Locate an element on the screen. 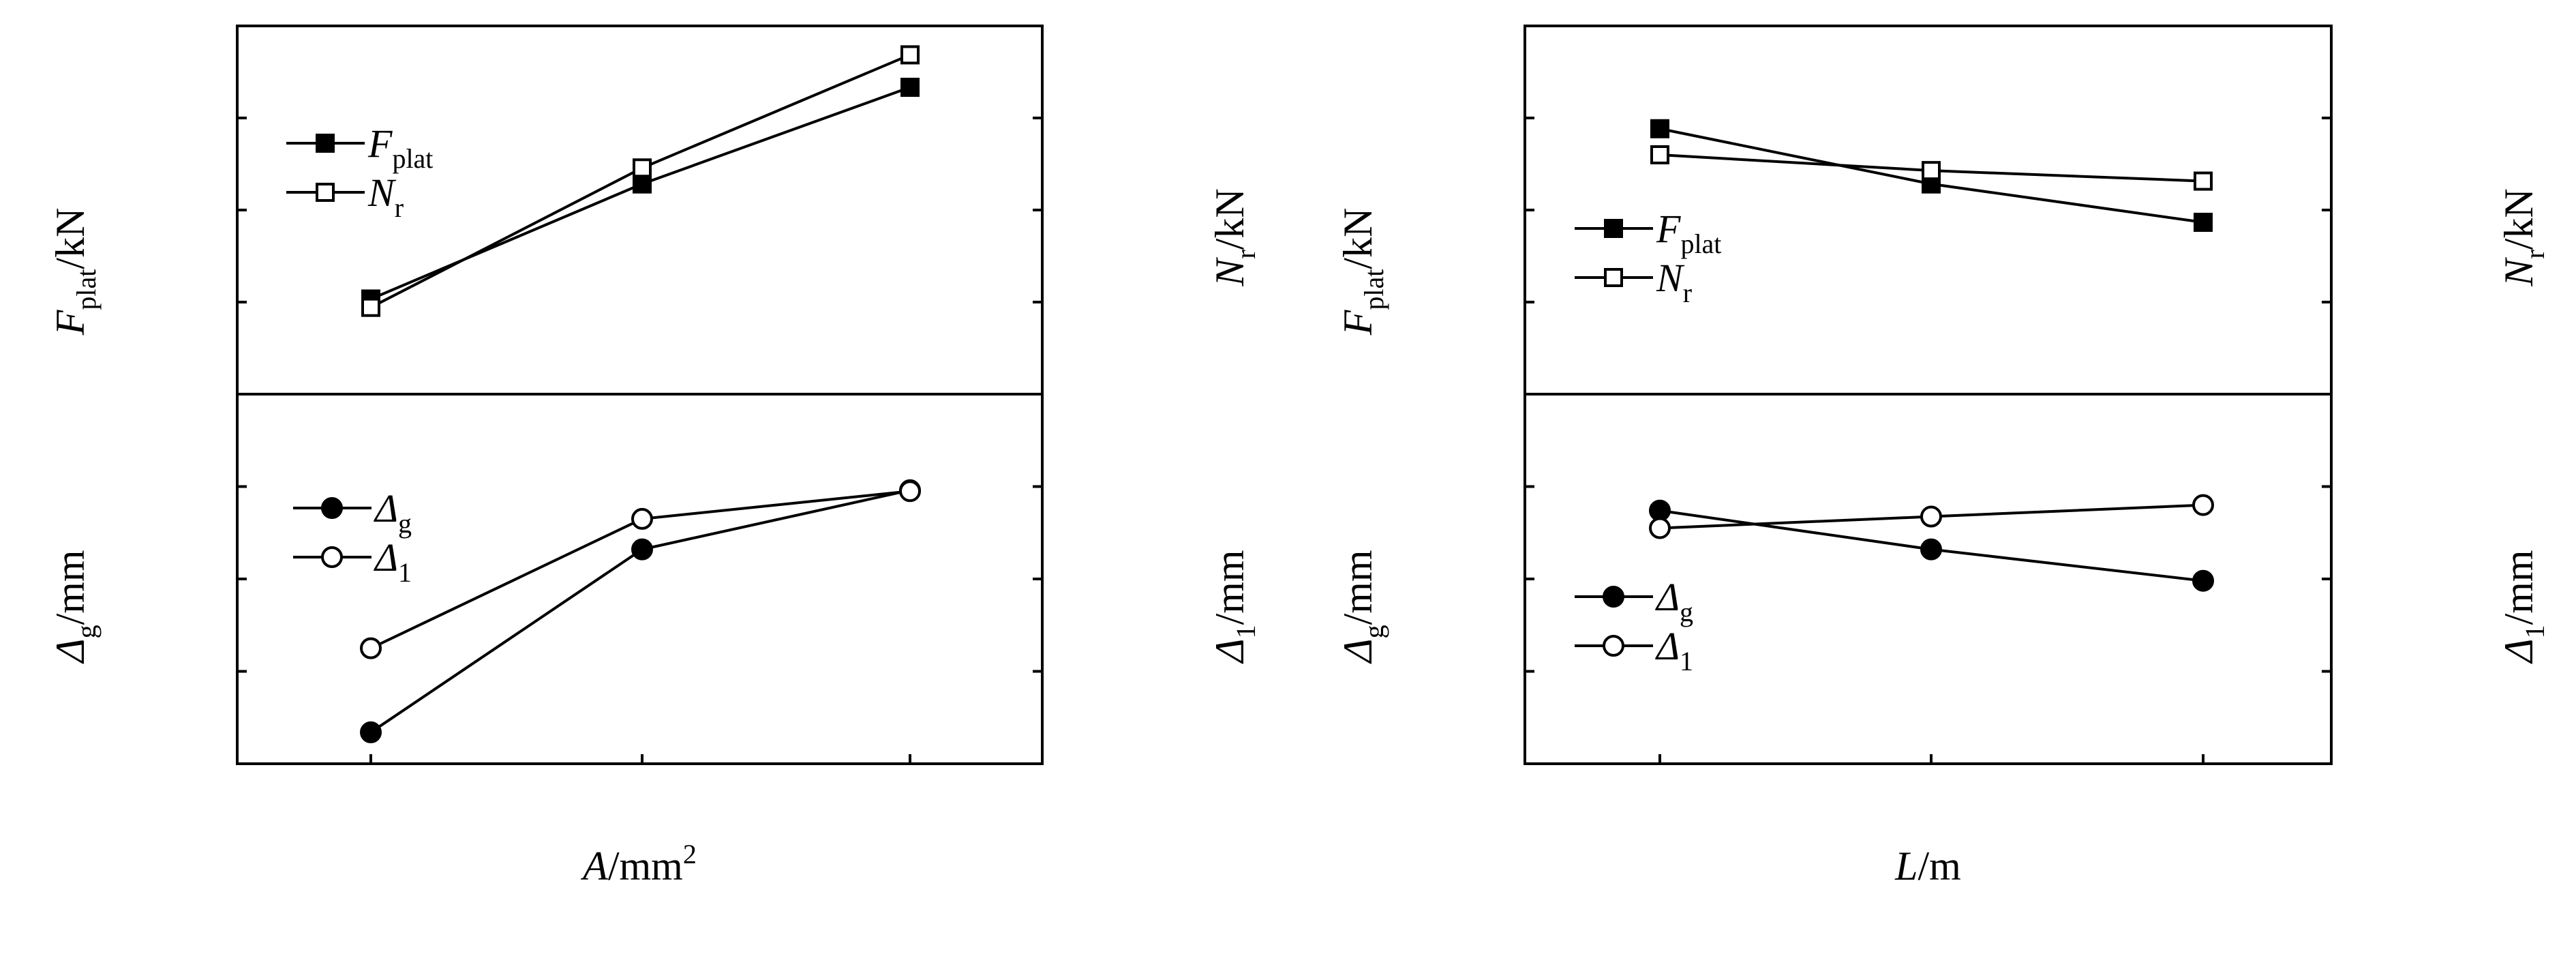 The width and height of the screenshot is (2576, 954). x-axis-title: L/m is located at coordinates (1928, 866).